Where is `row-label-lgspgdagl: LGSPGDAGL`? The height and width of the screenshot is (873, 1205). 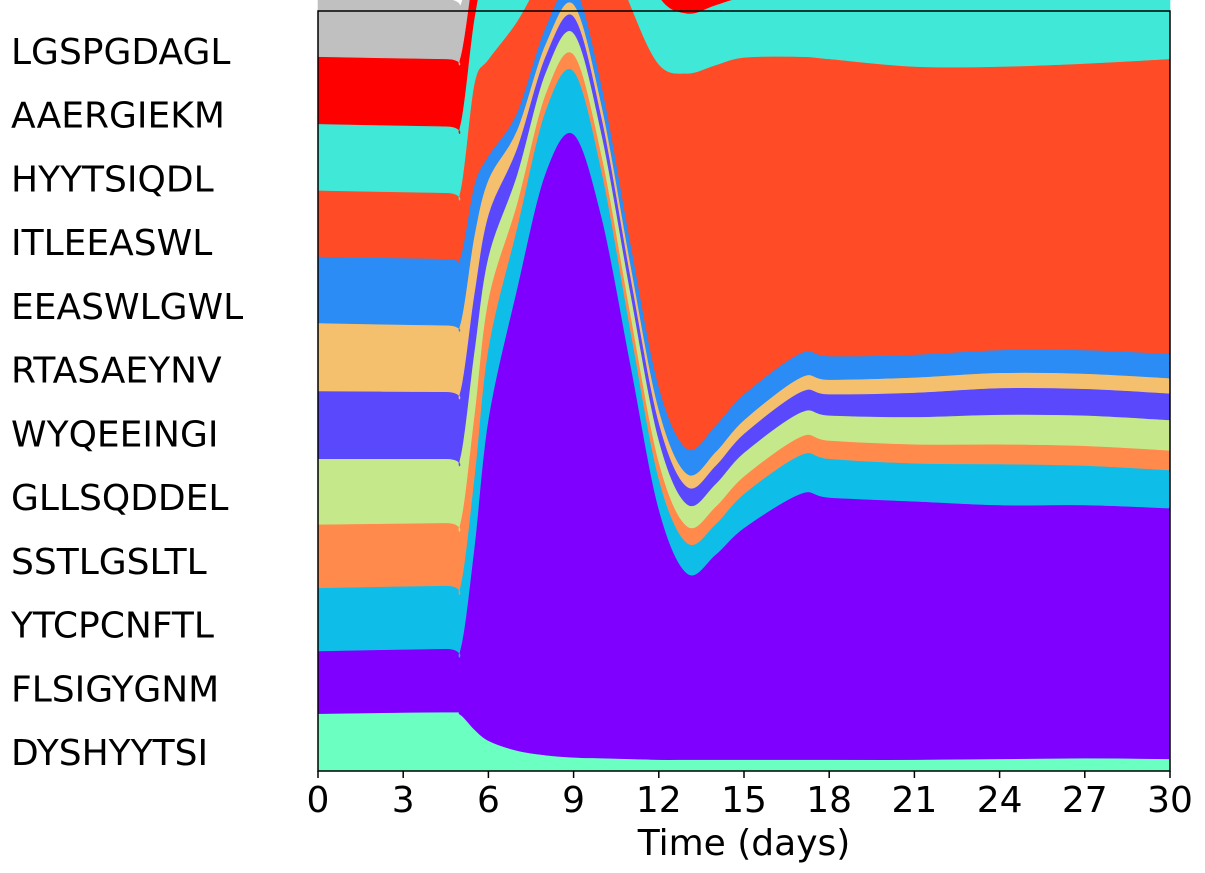
row-label-lgspgdagl: LGSPGDAGL is located at coordinates (120, 52).